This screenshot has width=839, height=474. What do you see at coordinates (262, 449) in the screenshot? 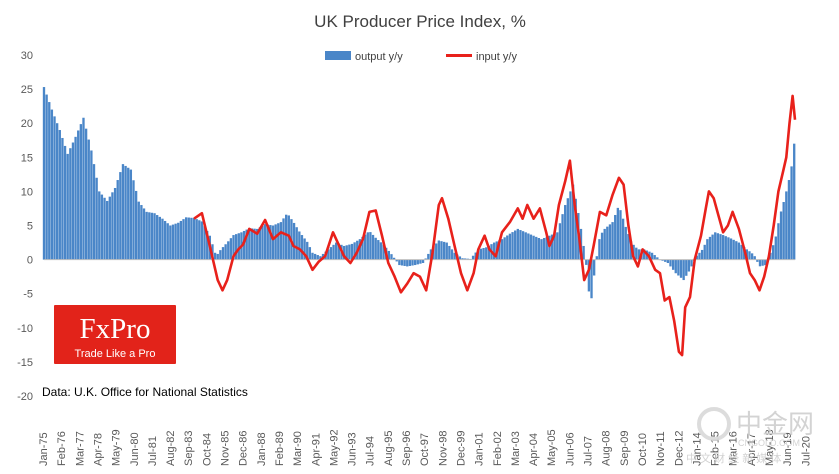
I see `x-tick-label: Jan-88` at bounding box center [262, 449].